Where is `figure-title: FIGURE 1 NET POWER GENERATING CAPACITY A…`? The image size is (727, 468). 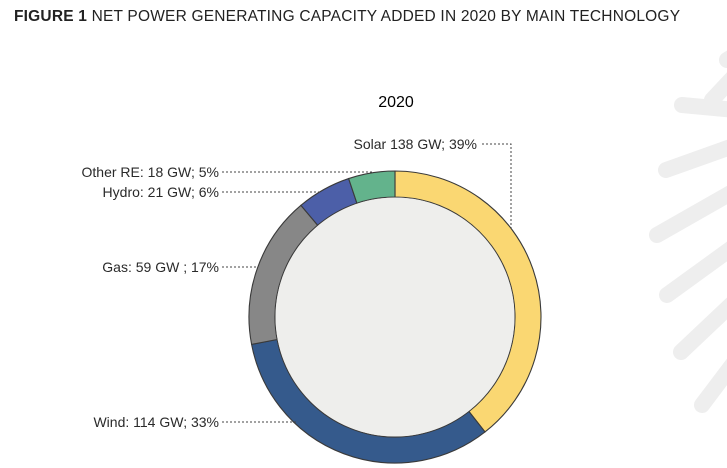
figure-title: FIGURE 1 NET POWER GENERATING CAPACITY A… is located at coordinates (347, 17).